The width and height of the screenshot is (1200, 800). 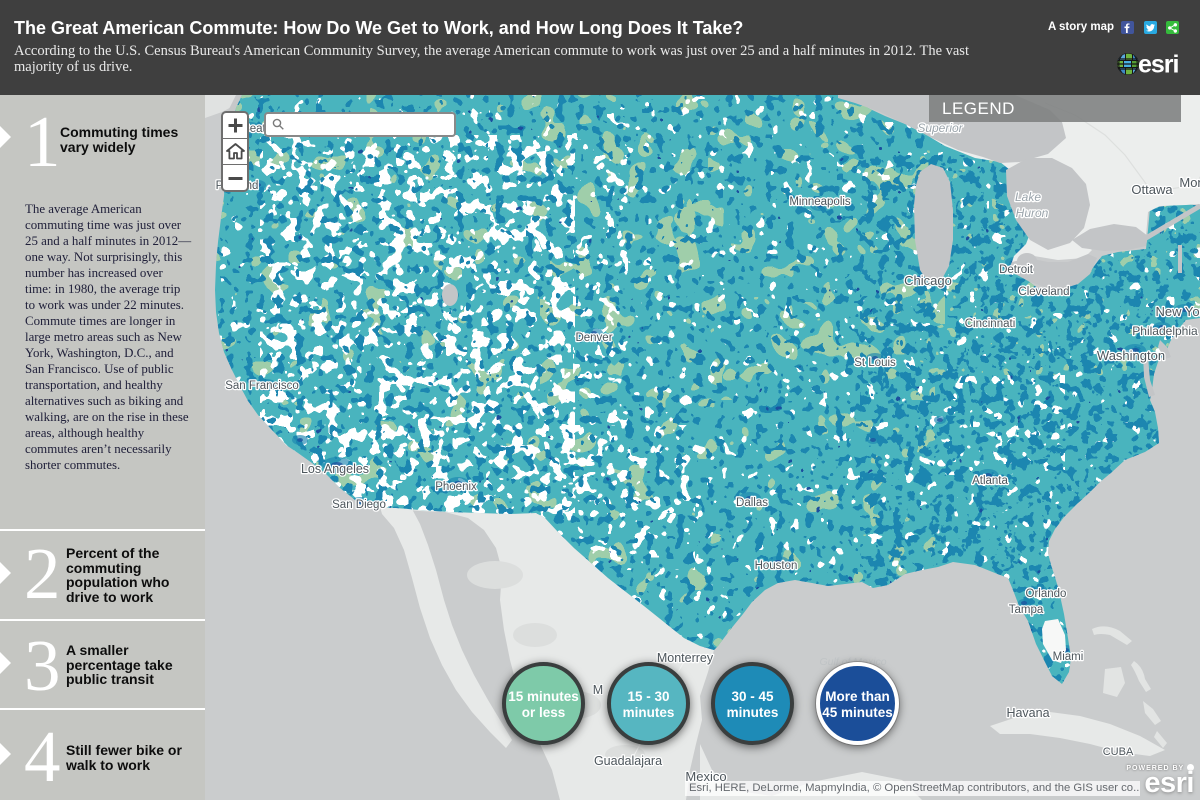 What do you see at coordinates (875, 363) in the screenshot?
I see `svg-text: St Louis` at bounding box center [875, 363].